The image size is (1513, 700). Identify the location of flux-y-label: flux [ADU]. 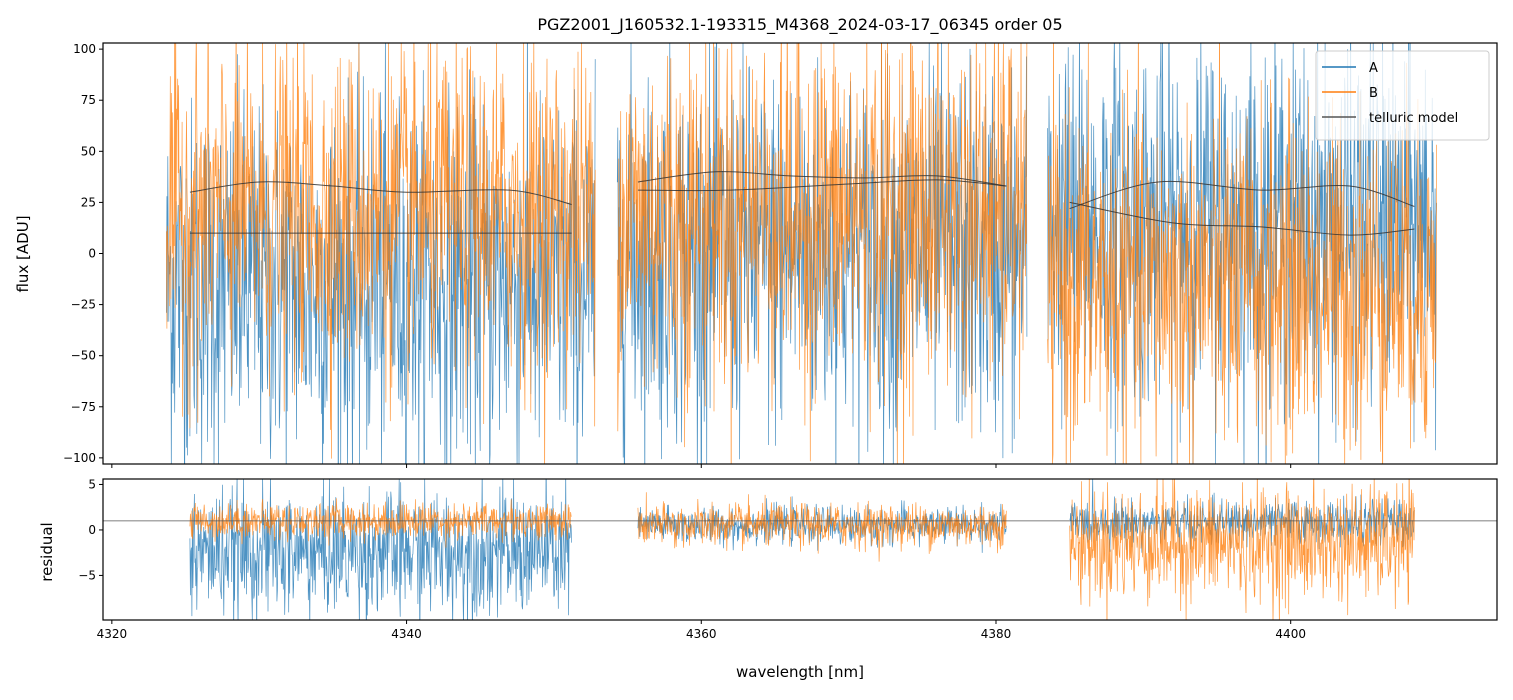
(23, 253).